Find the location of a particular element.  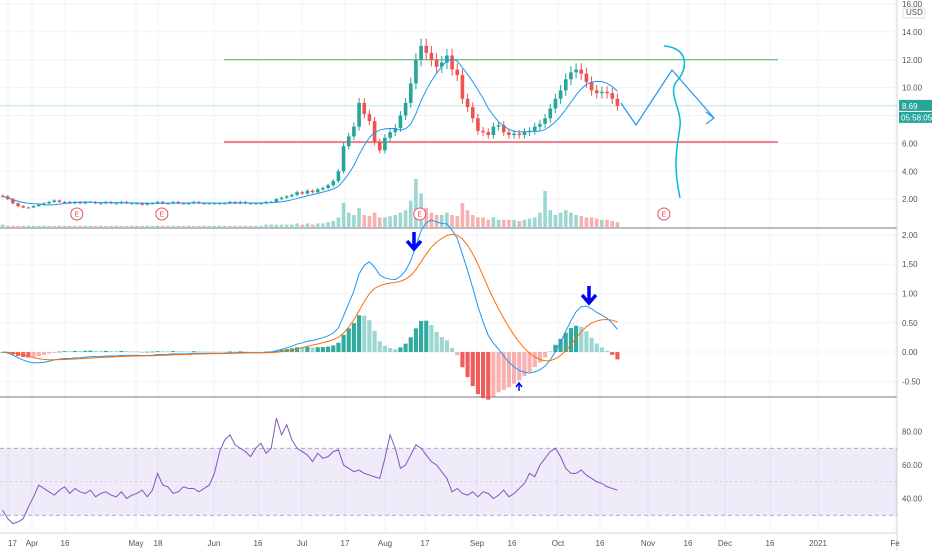

projection-path is located at coordinates (667, 98).